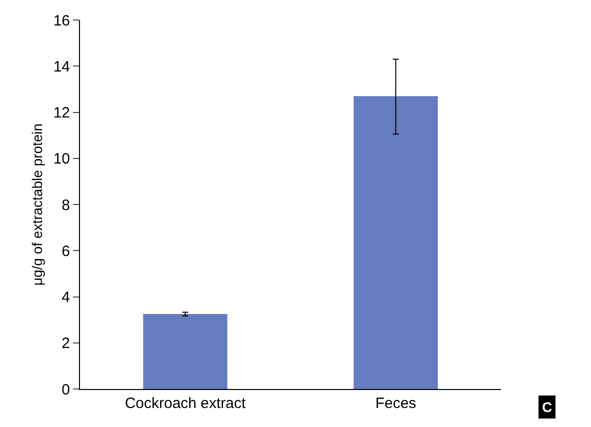  Describe the element at coordinates (185, 403) in the screenshot. I see `x-tick-label: Cockroach extract` at that location.